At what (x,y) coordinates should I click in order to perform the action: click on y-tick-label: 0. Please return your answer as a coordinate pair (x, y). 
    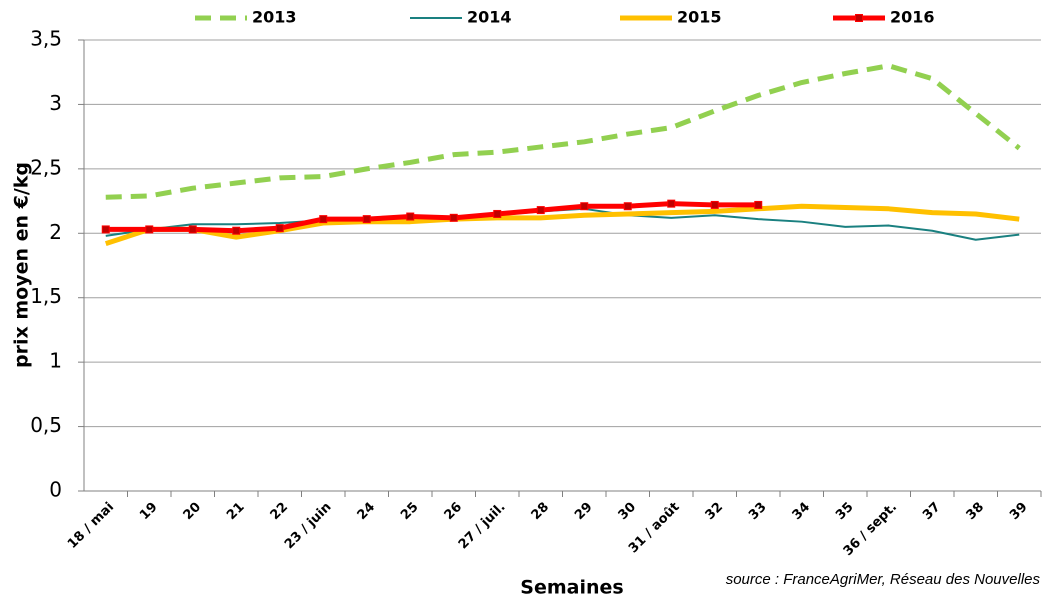
    Looking at the image, I should click on (55, 490).